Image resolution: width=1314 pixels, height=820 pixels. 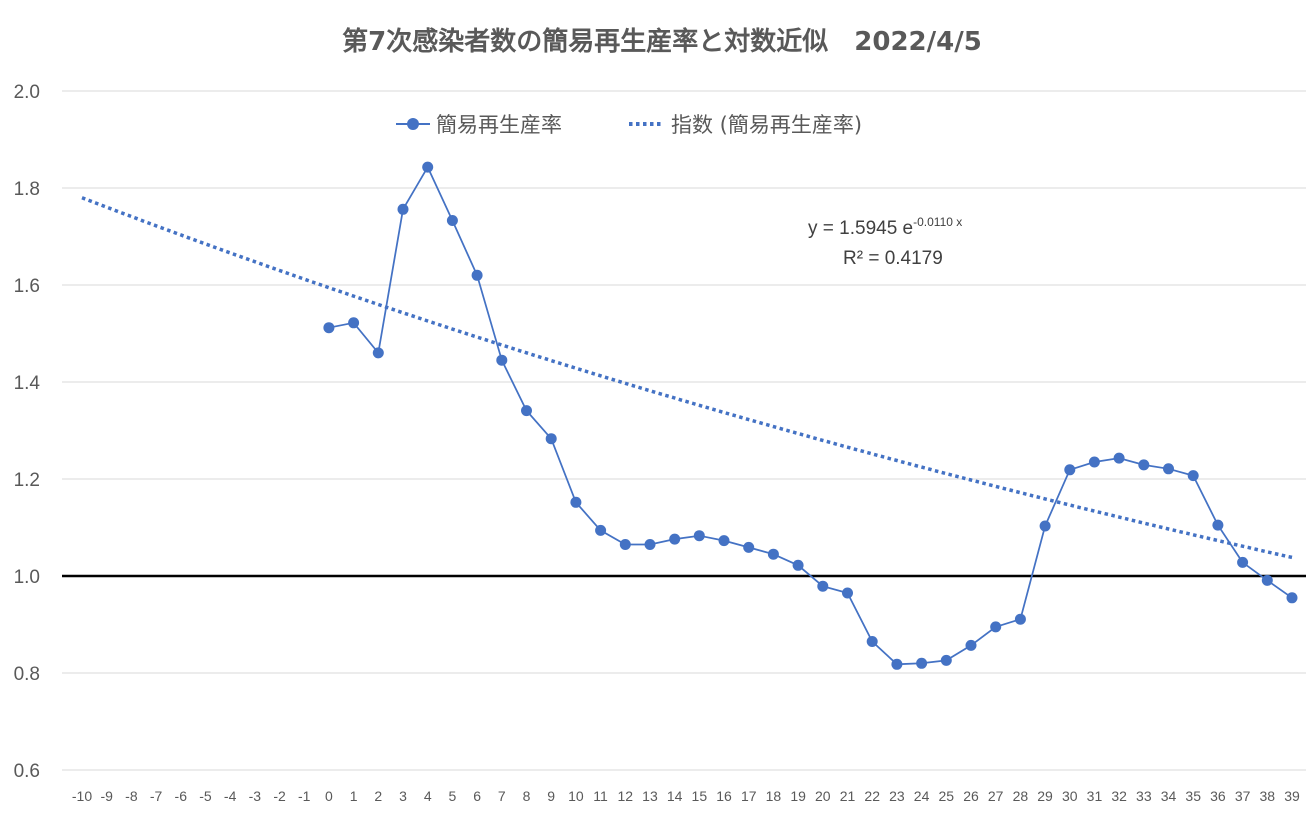 What do you see at coordinates (897, 796) in the screenshot?
I see `x-tick-label: 23` at bounding box center [897, 796].